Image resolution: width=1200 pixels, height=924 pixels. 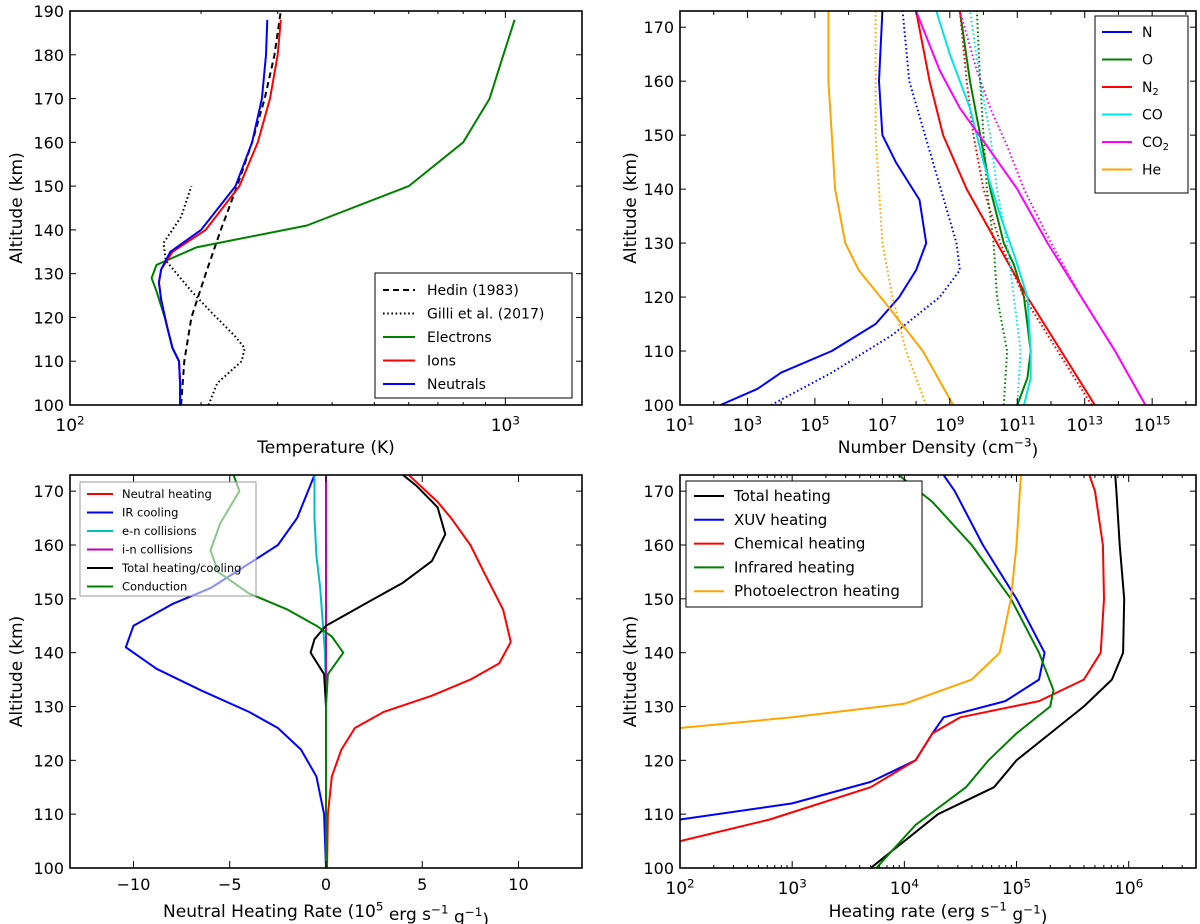 I want to click on x-tick-label: −10, so click(x=134, y=884).